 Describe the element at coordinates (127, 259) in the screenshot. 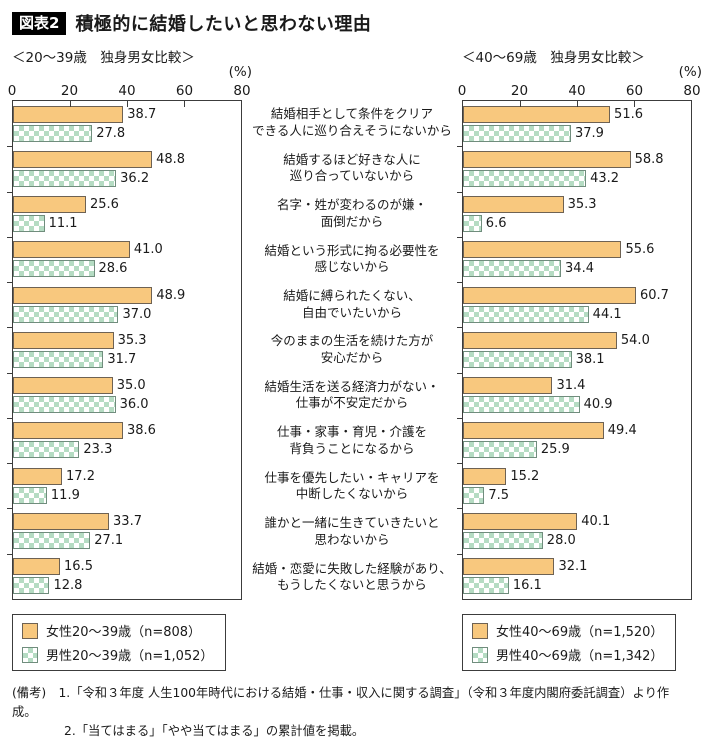

I see `bar-group: 41.0 28.6` at that location.